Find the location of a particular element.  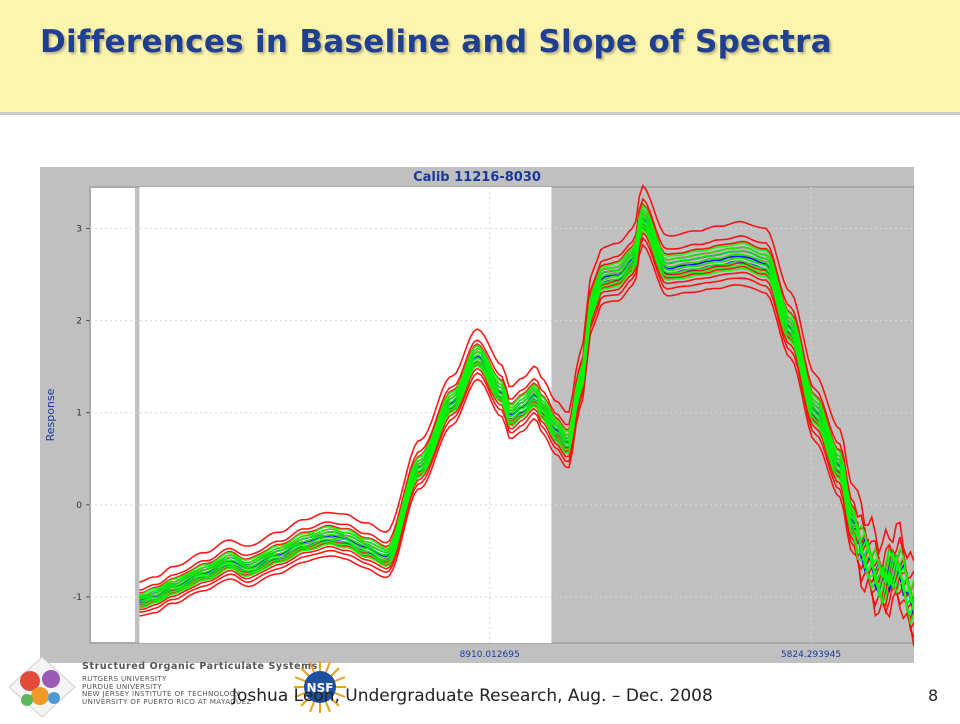

y-tick-label: 3 is located at coordinates (79, 229).